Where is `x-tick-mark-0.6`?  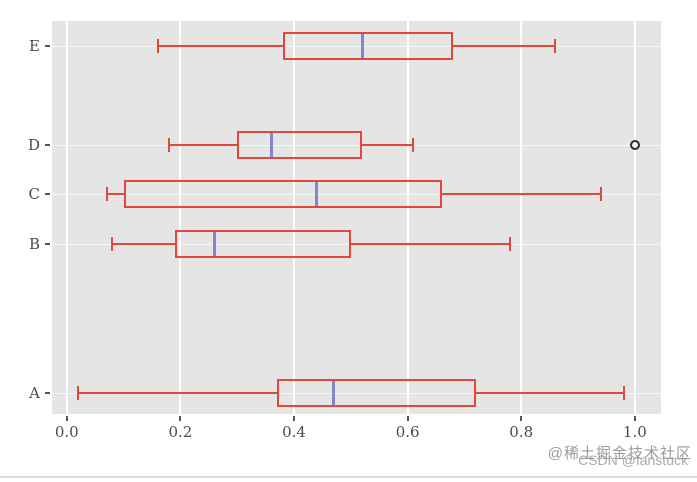
x-tick-mark-0.6 is located at coordinates (407, 418).